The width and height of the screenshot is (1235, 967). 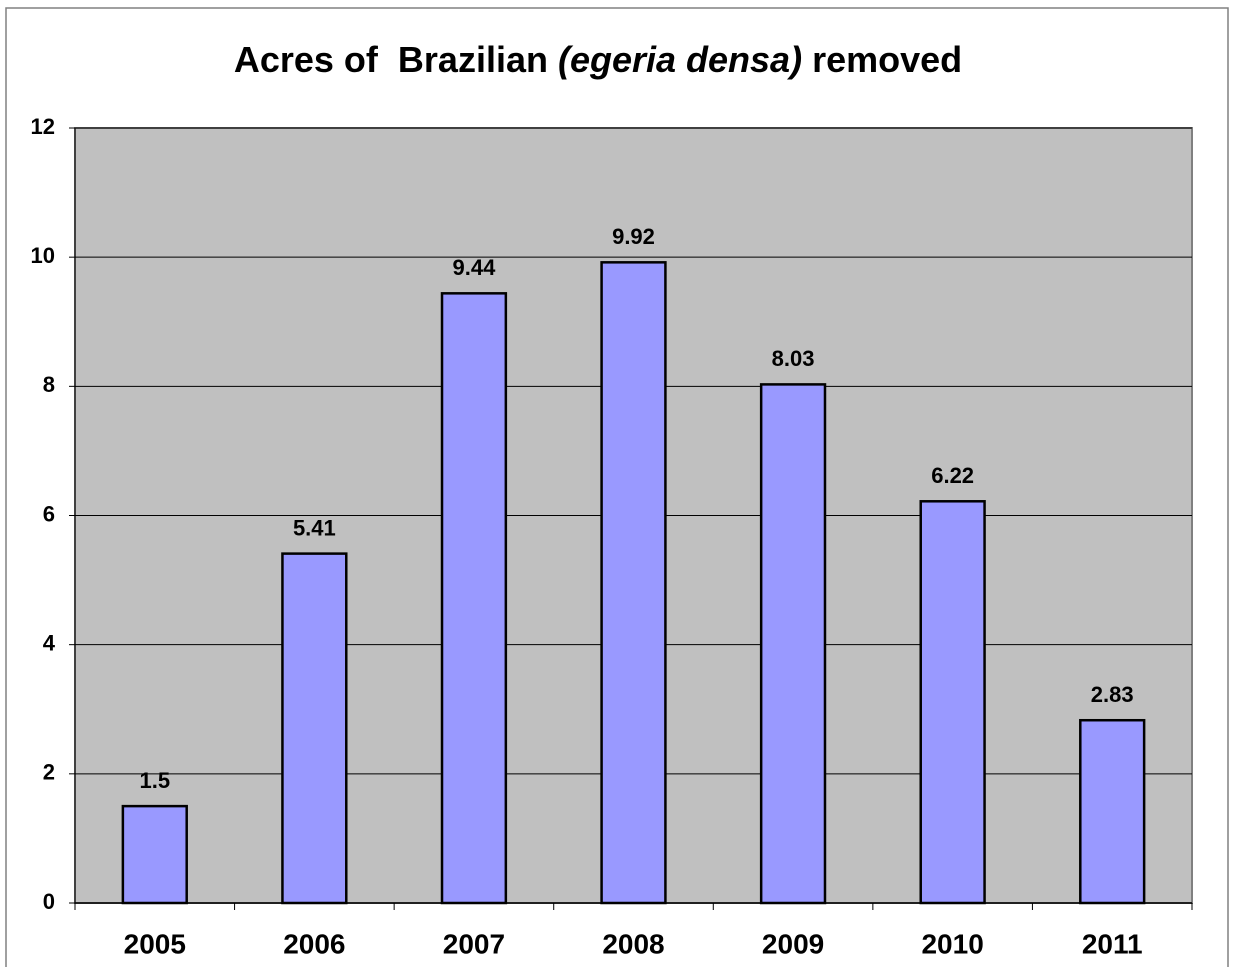 I want to click on x-tick-label: 2007, so click(x=474, y=943).